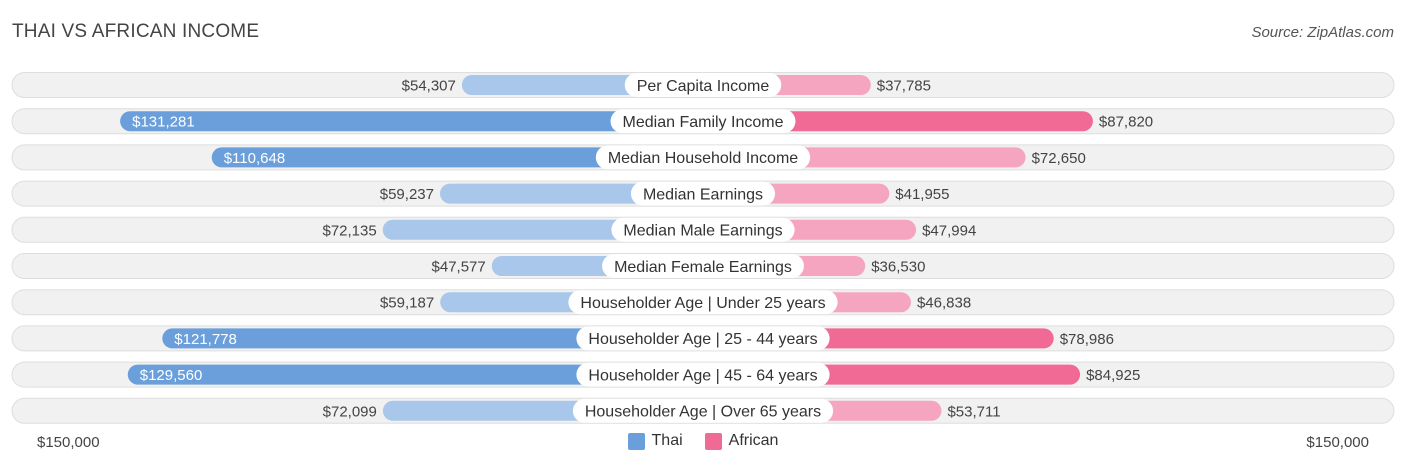 This screenshot has width=1406, height=467. What do you see at coordinates (973, 411) in the screenshot?
I see `value-label-african: $53,711` at bounding box center [973, 411].